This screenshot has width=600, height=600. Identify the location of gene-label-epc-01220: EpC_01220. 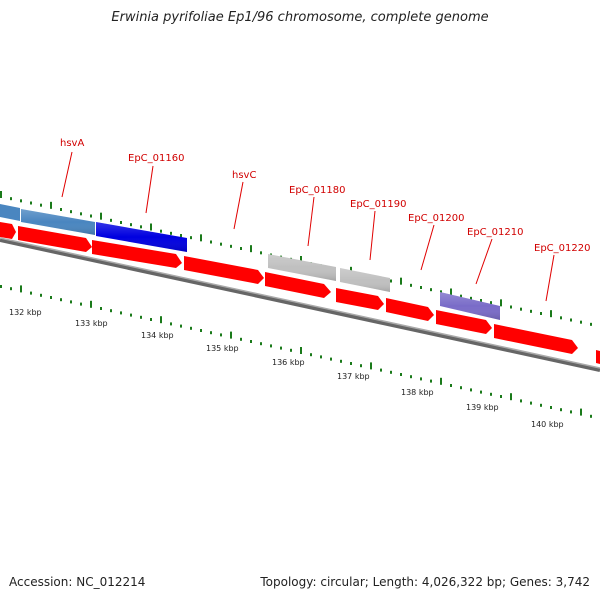
(562, 248).